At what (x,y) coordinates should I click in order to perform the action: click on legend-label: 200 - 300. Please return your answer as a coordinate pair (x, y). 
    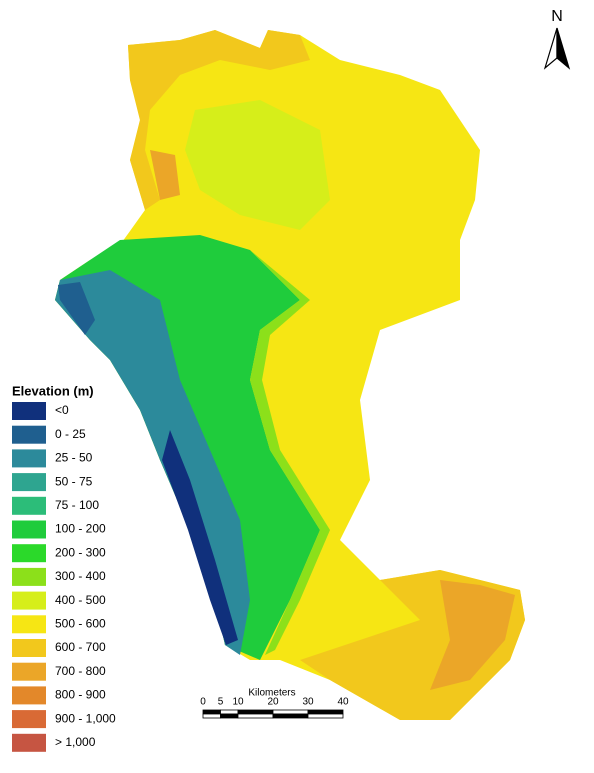
    Looking at the image, I should click on (80, 552).